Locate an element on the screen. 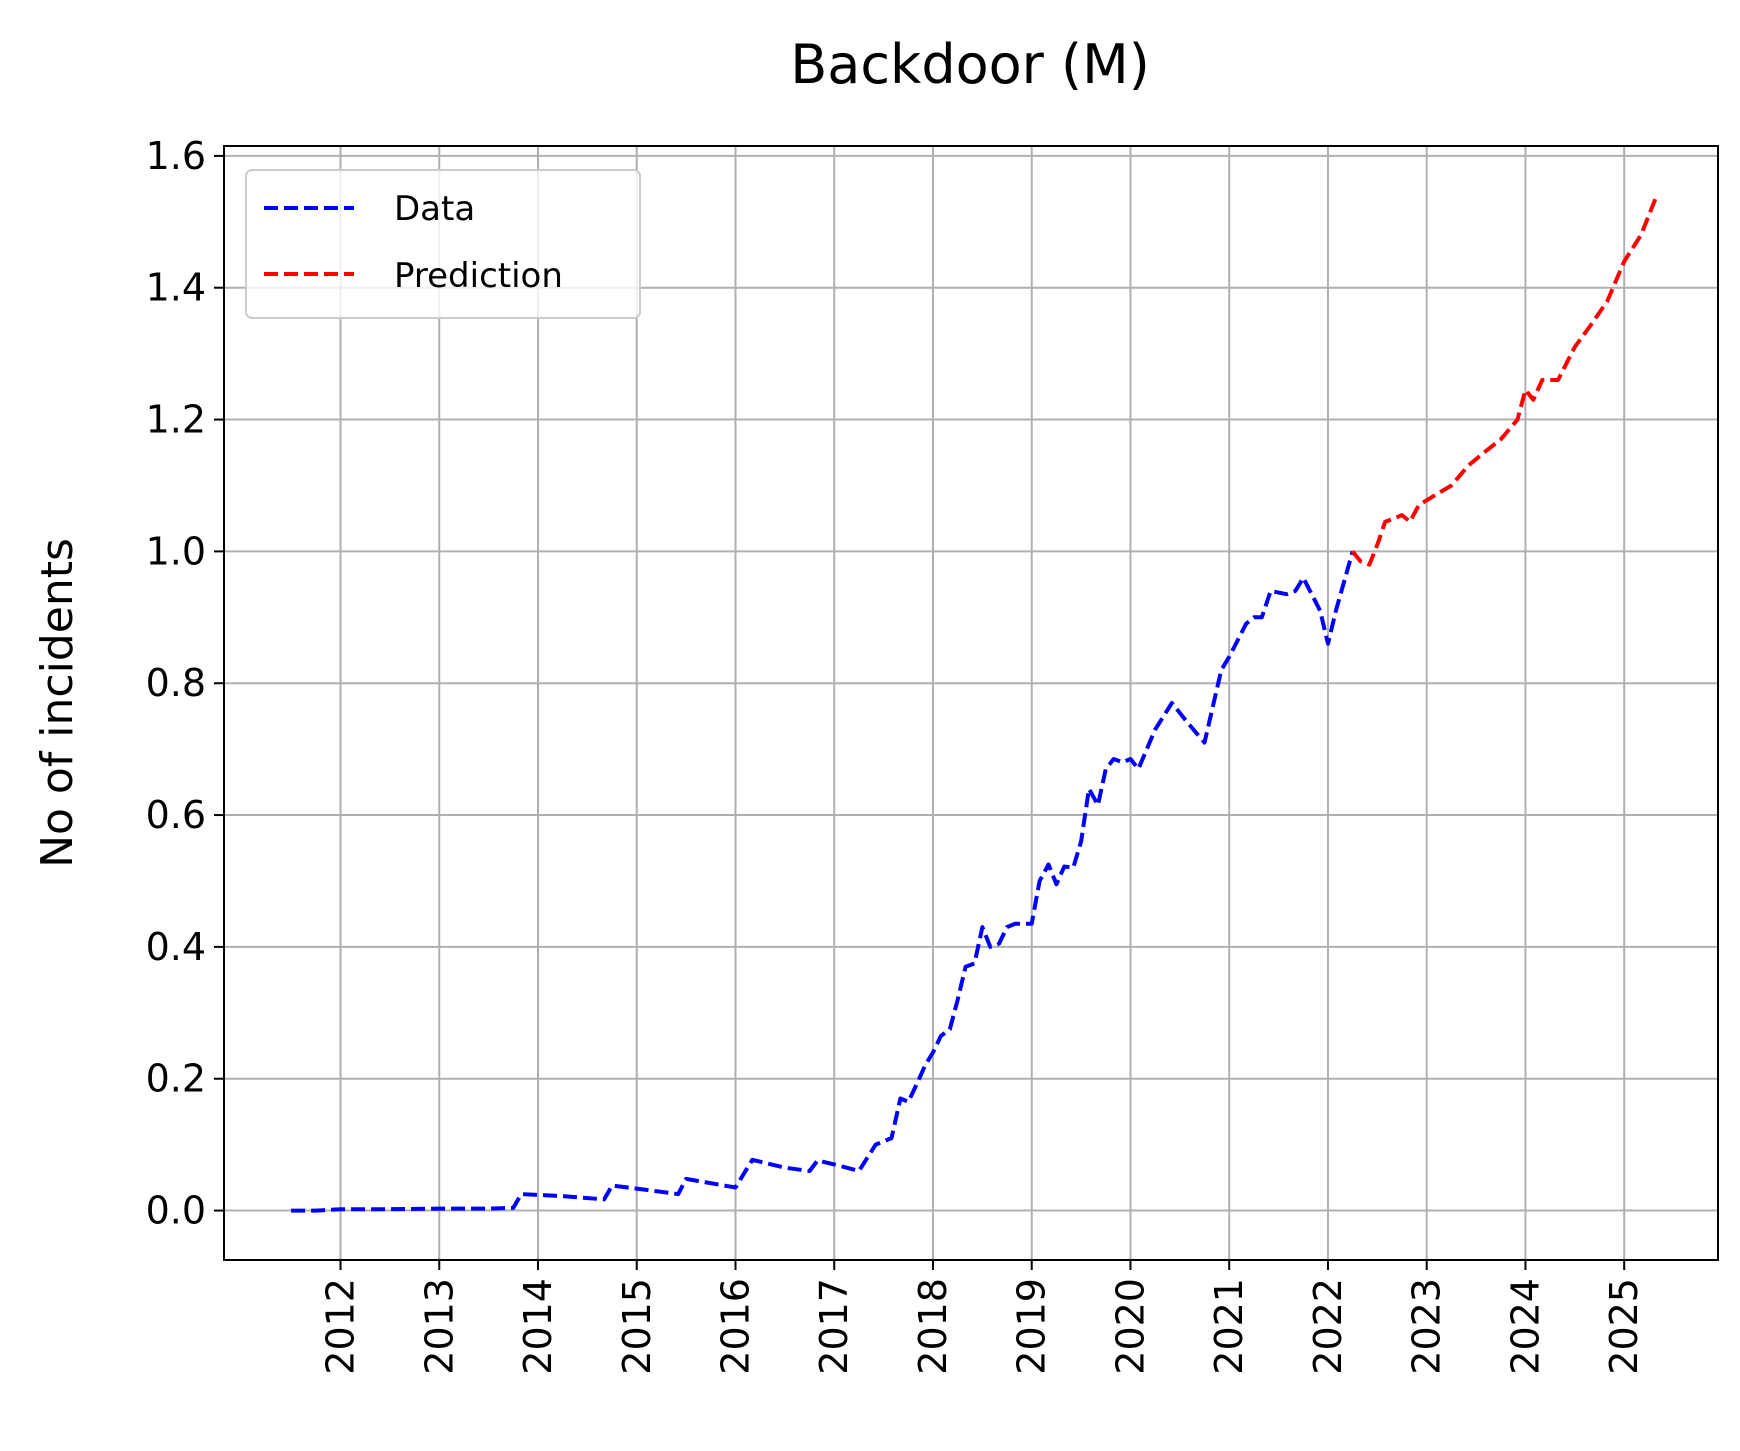  y-tick-label: 0.4 is located at coordinates (176, 947).